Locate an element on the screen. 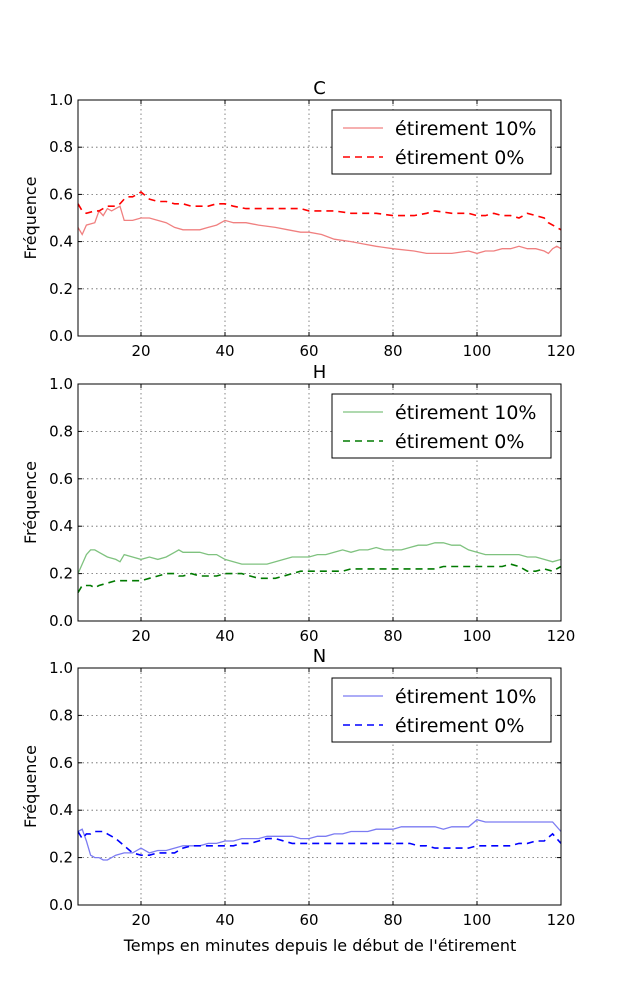 Image resolution: width=623 pixels, height=1006 pixels. y-axis-label-c: Fréquence is located at coordinates (30, 217).